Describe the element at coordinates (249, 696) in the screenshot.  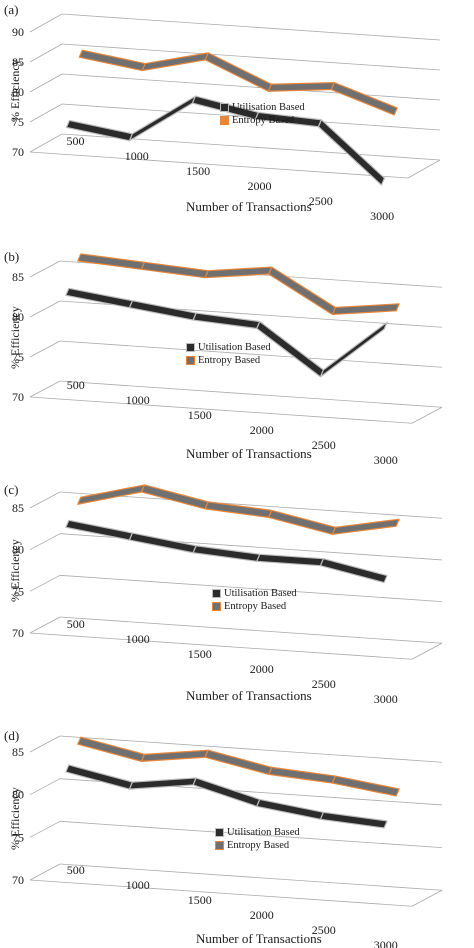
I see `x-axis-label-c: Number of Transactions` at that location.